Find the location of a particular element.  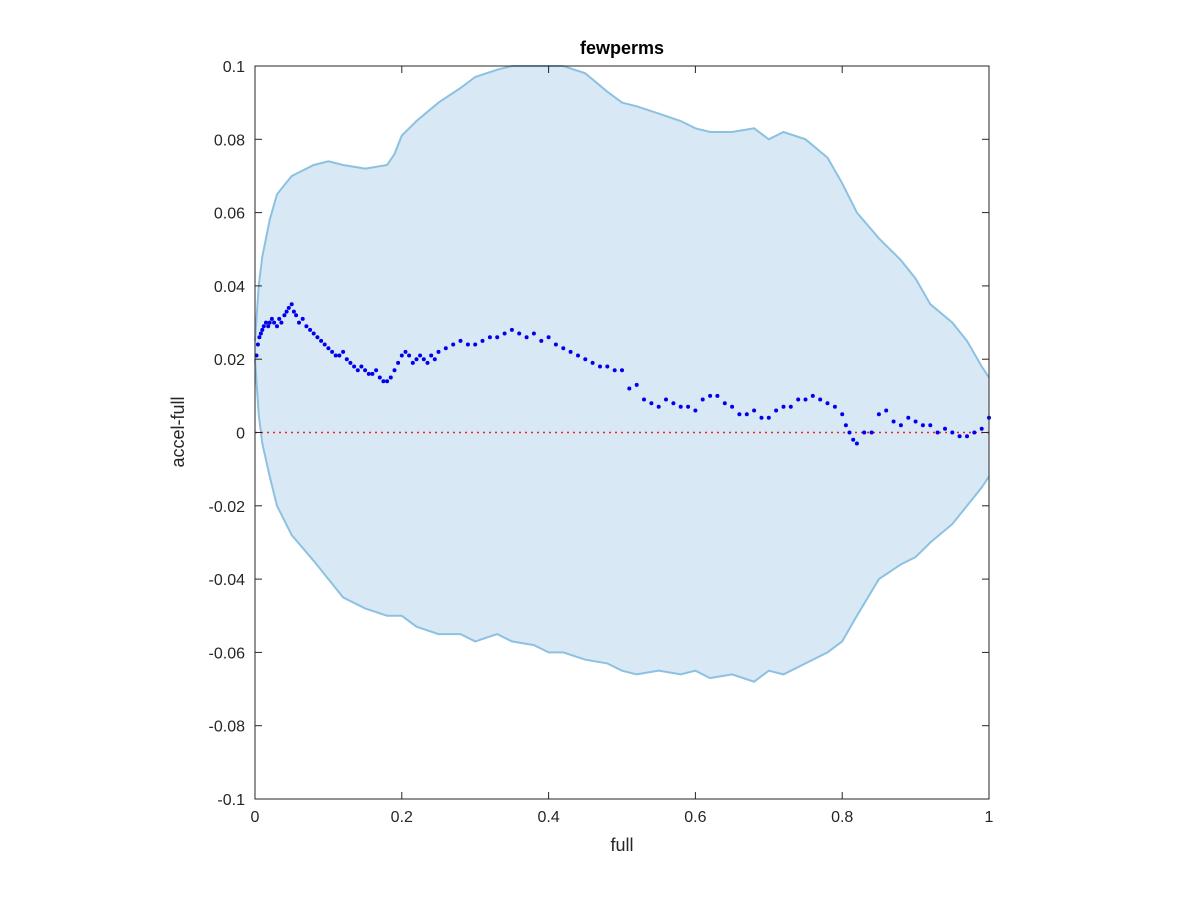

y-tick-label: -0.08 is located at coordinates (227, 727).